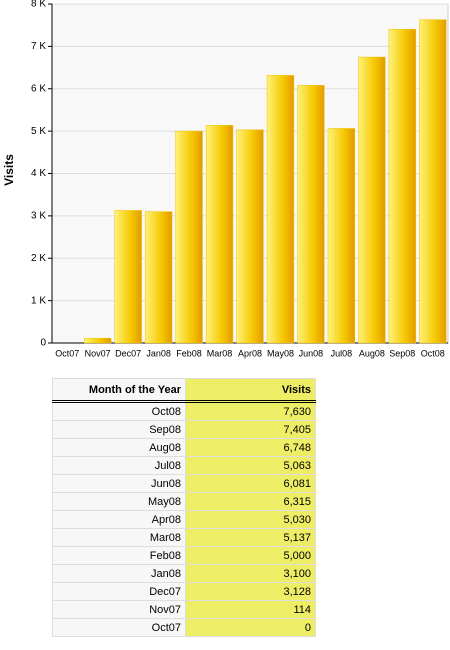 The height and width of the screenshot is (650, 450). Describe the element at coordinates (38, 131) in the screenshot. I see `y-tick-label: 5 K` at that location.